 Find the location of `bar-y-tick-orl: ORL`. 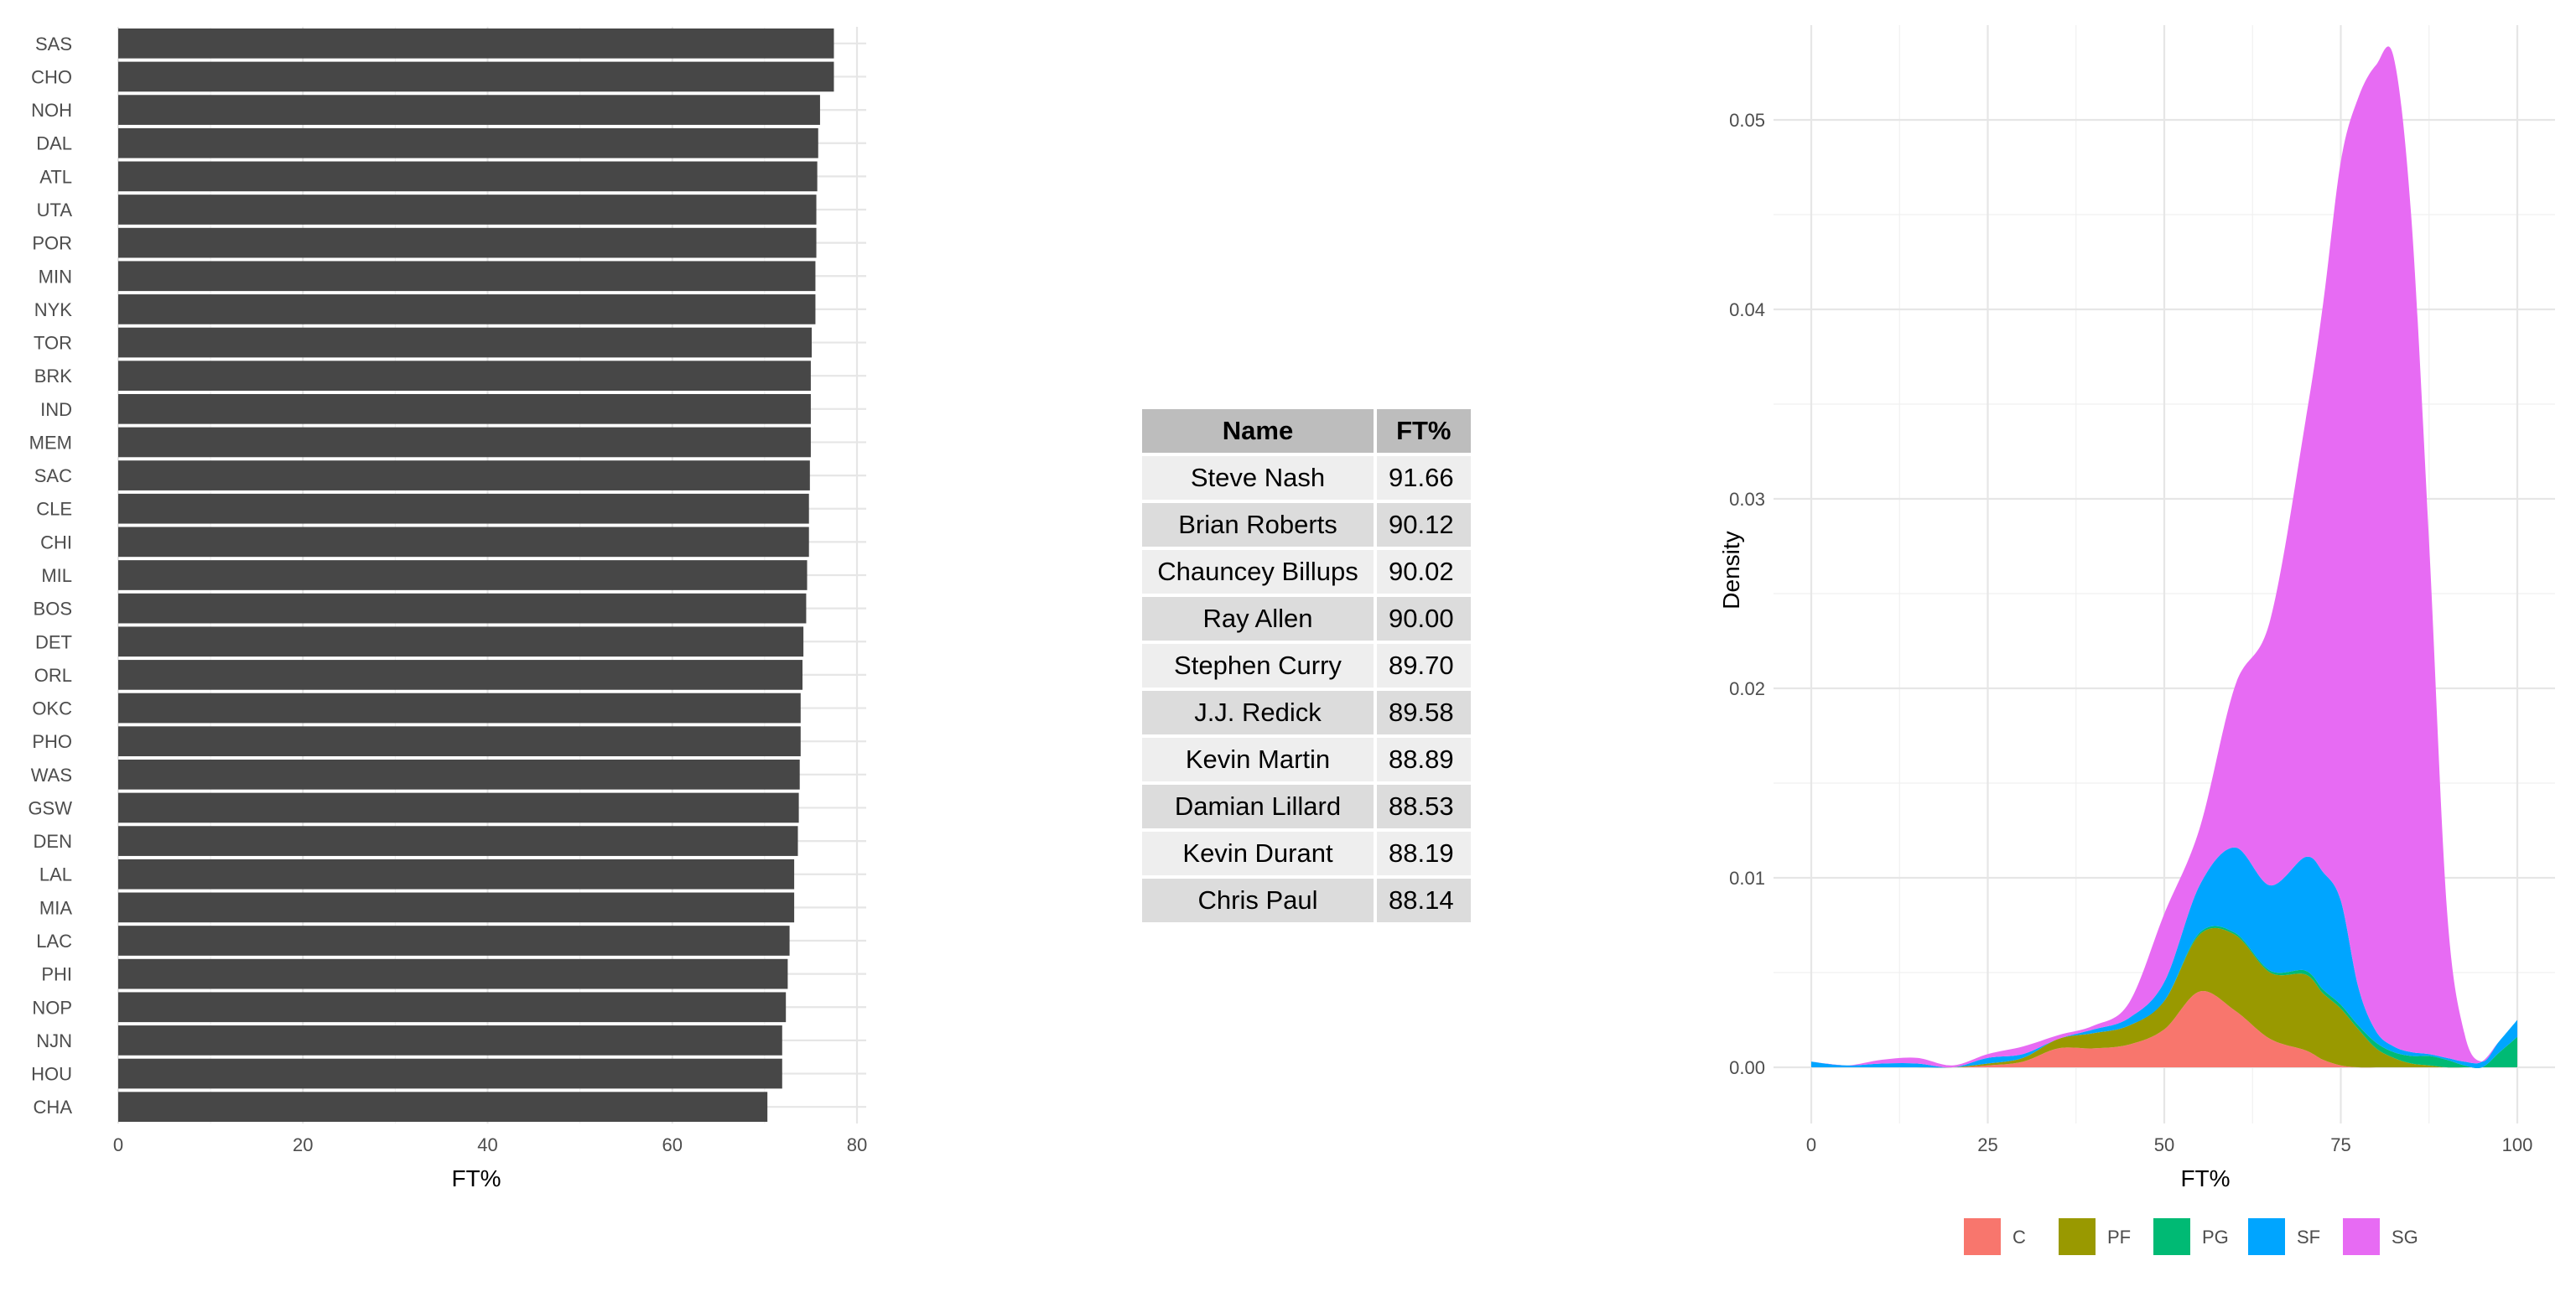

bar-y-tick-orl: ORL is located at coordinates (53, 675).